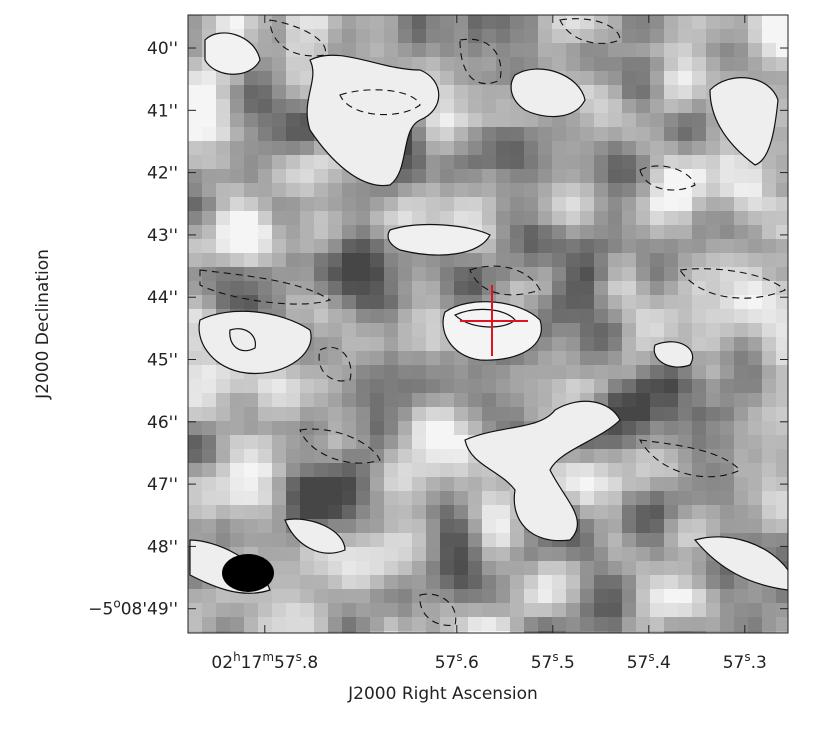 This screenshot has height=730, width=830. I want to click on x-axis-title: J2000 Right Ascension, so click(442, 694).